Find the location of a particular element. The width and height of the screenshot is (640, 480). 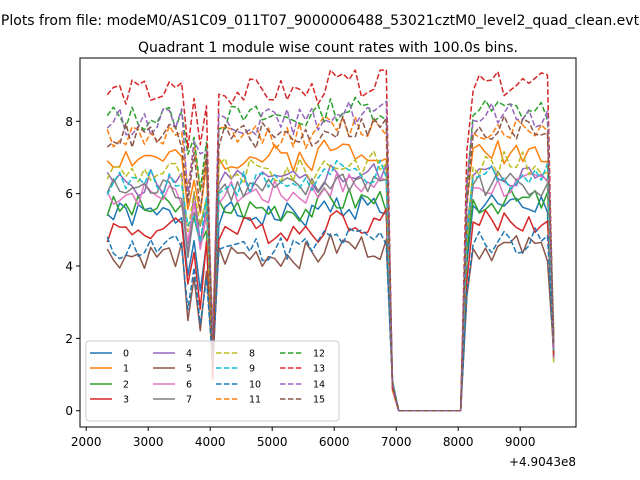

legend-frame is located at coordinates (212, 381).